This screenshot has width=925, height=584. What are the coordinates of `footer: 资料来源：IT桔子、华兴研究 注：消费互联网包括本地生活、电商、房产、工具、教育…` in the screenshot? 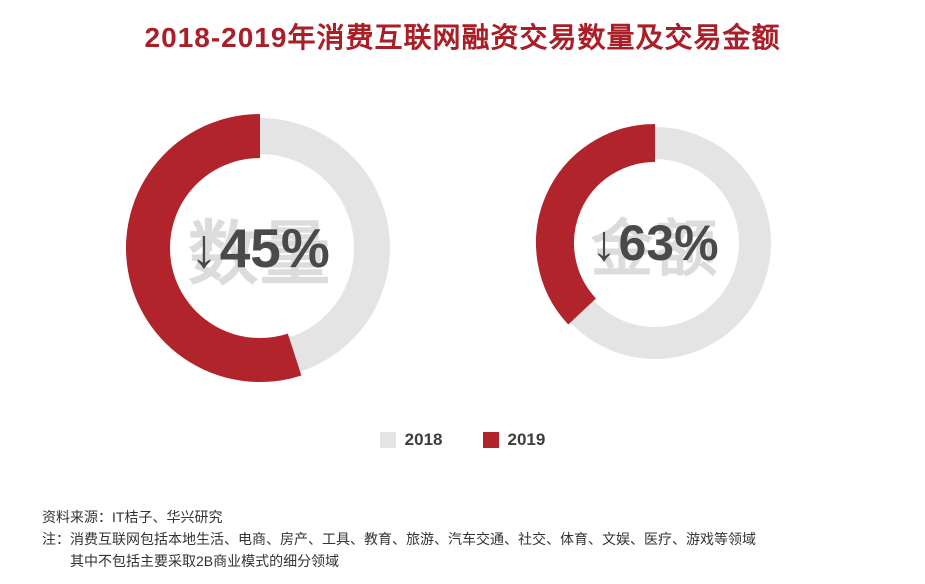 It's located at (473, 539).